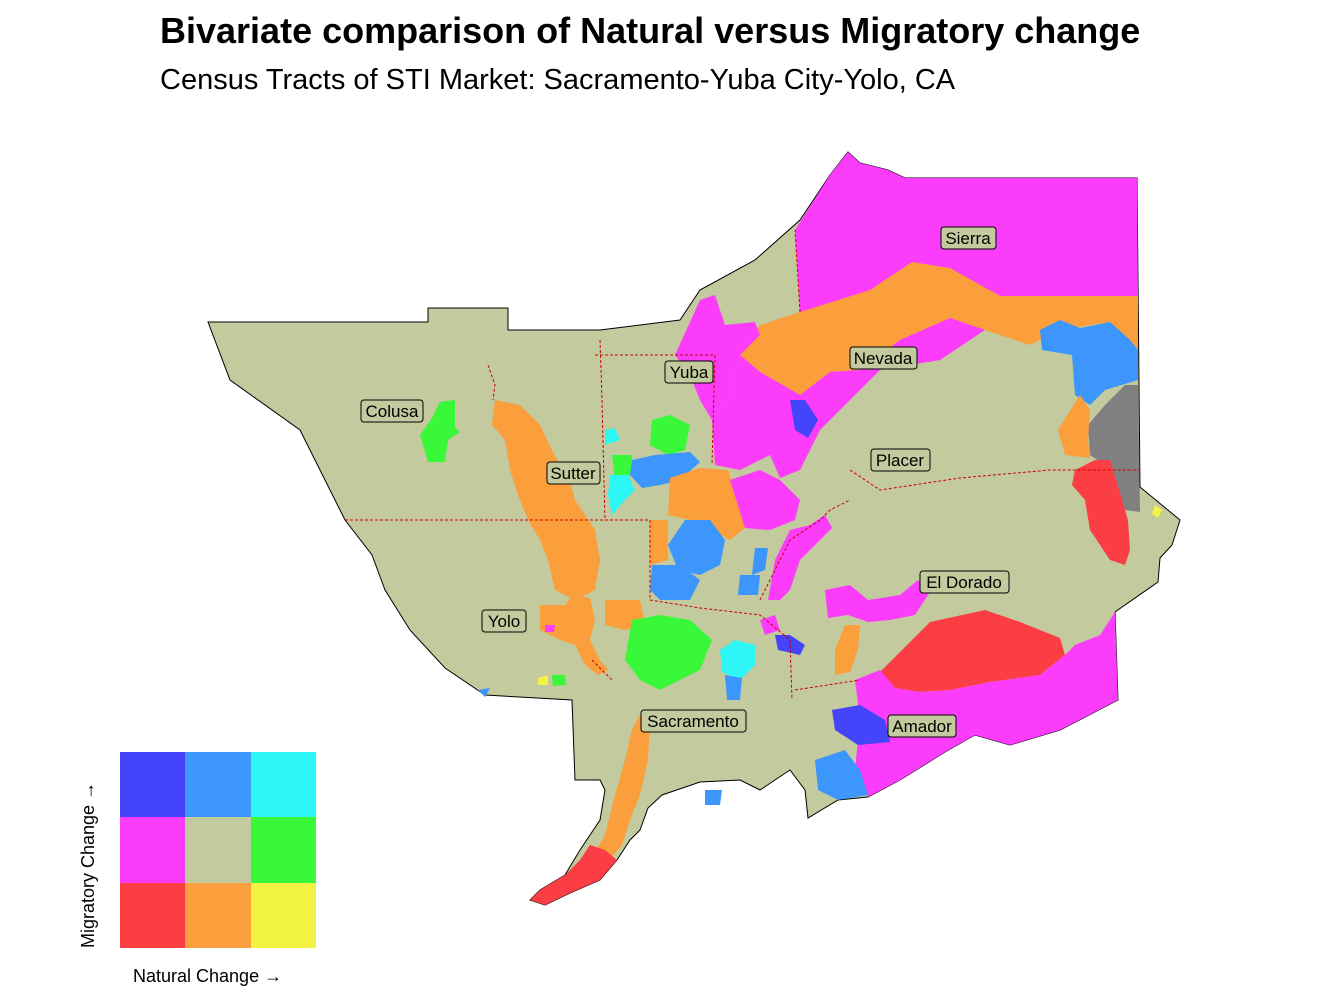 Image resolution: width=1344 pixels, height=1008 pixels. Describe the element at coordinates (804, 419) in the screenshot. I see `tract-blue-nevada` at that location.